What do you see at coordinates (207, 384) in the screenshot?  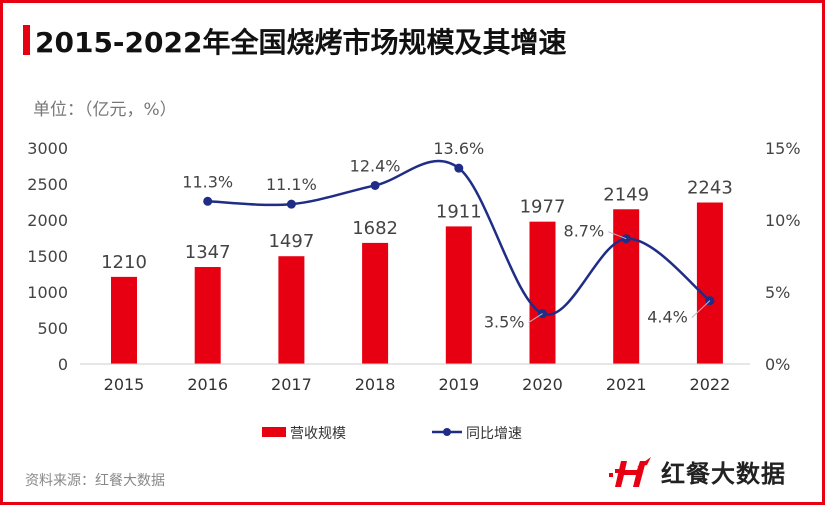 I see `x-tick: 2016` at bounding box center [207, 384].